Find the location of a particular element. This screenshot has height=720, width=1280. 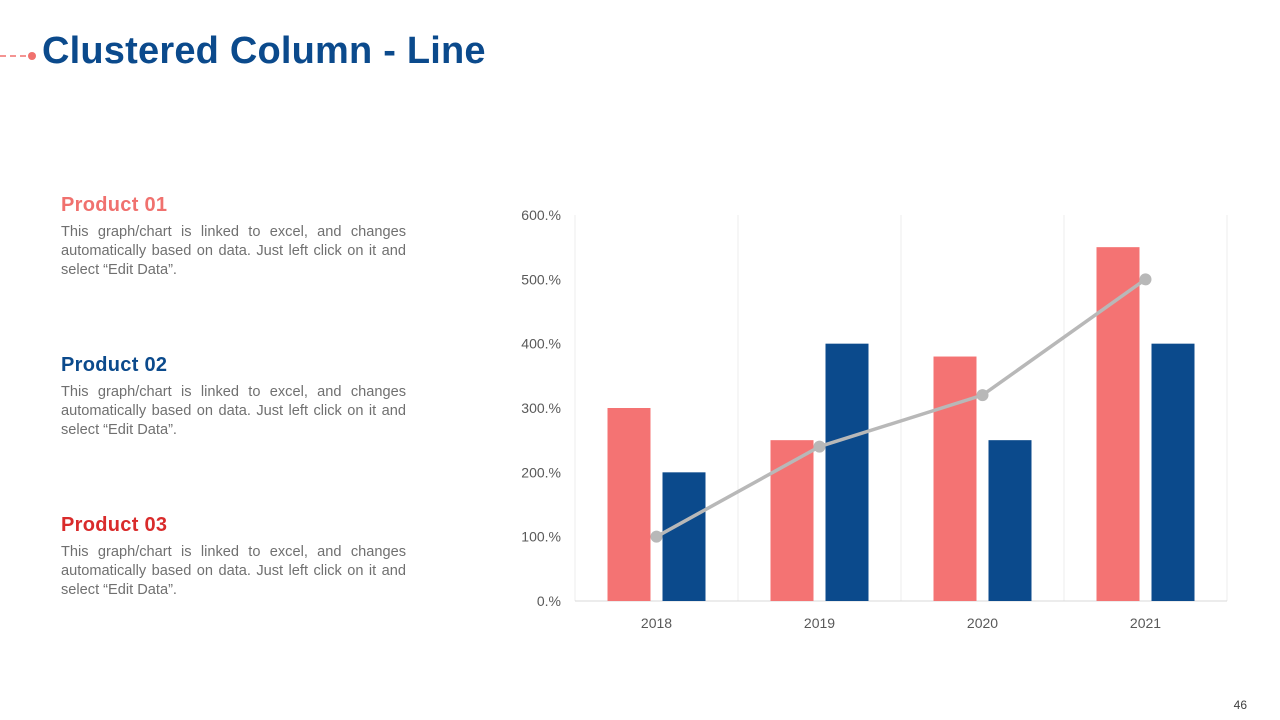

line-point-2018 is located at coordinates (656, 536).